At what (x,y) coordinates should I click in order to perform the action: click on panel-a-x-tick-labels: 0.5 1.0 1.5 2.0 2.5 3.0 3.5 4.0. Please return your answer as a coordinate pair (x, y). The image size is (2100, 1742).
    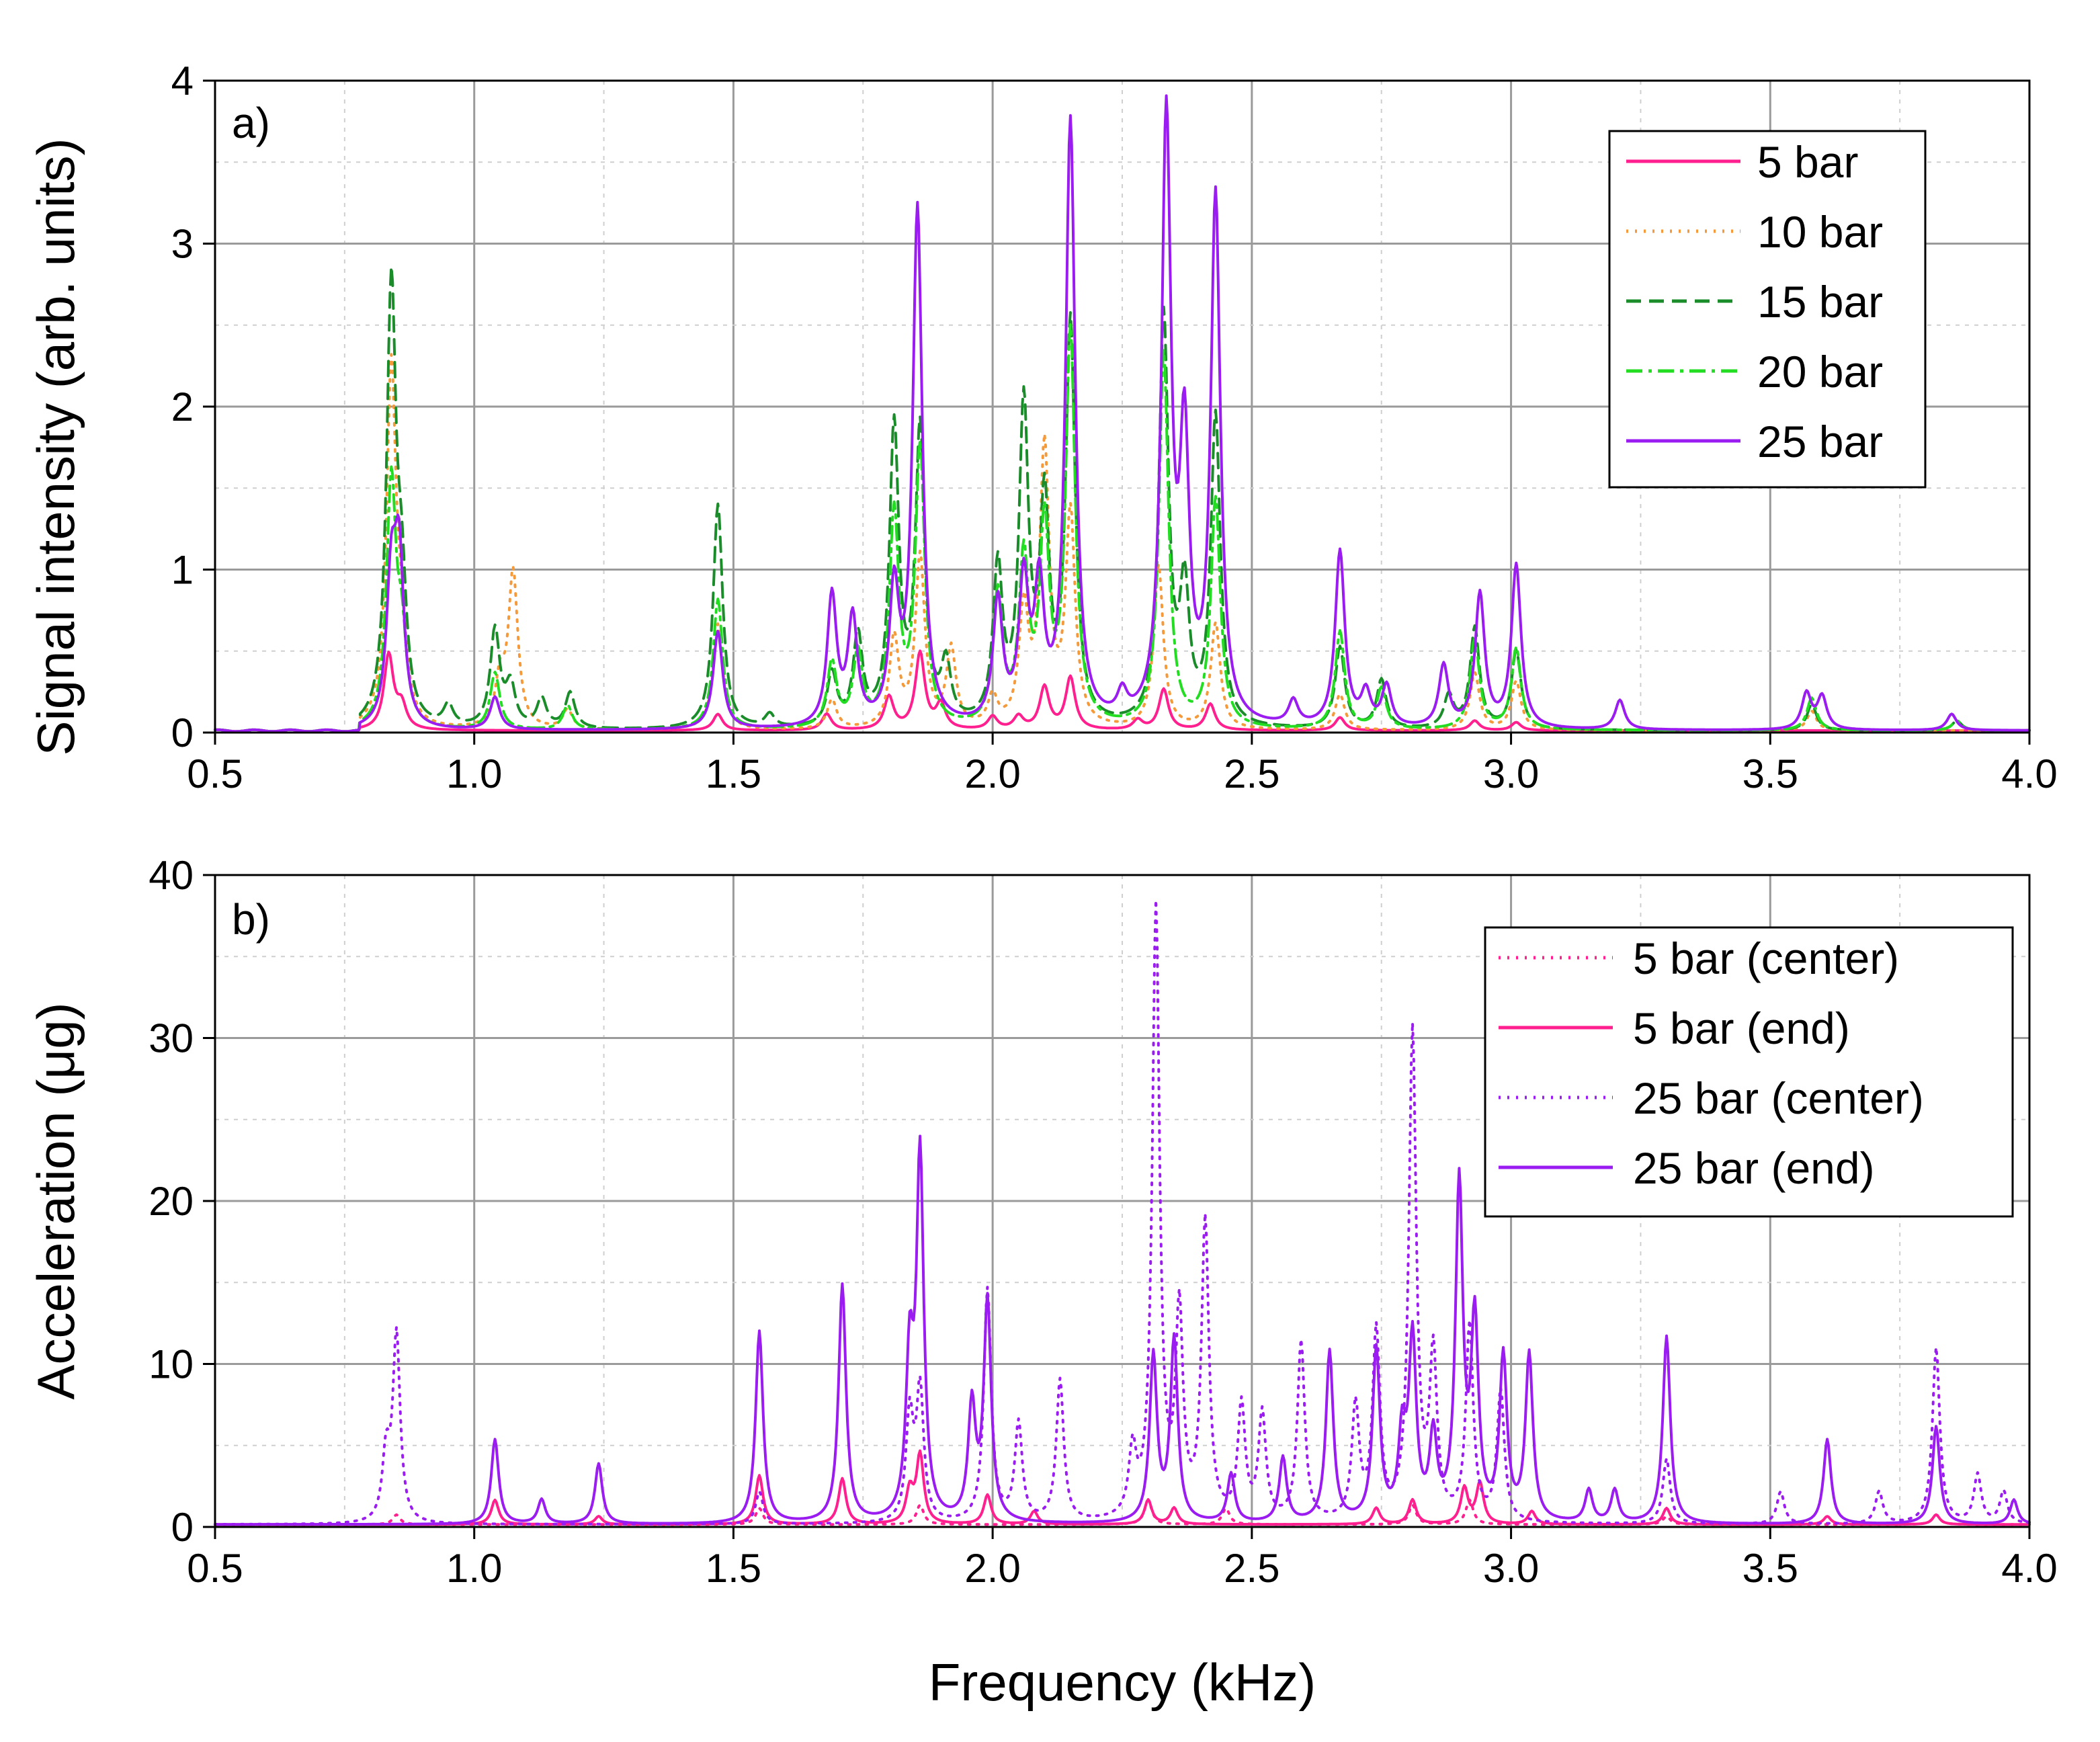
    Looking at the image, I should click on (1122, 773).